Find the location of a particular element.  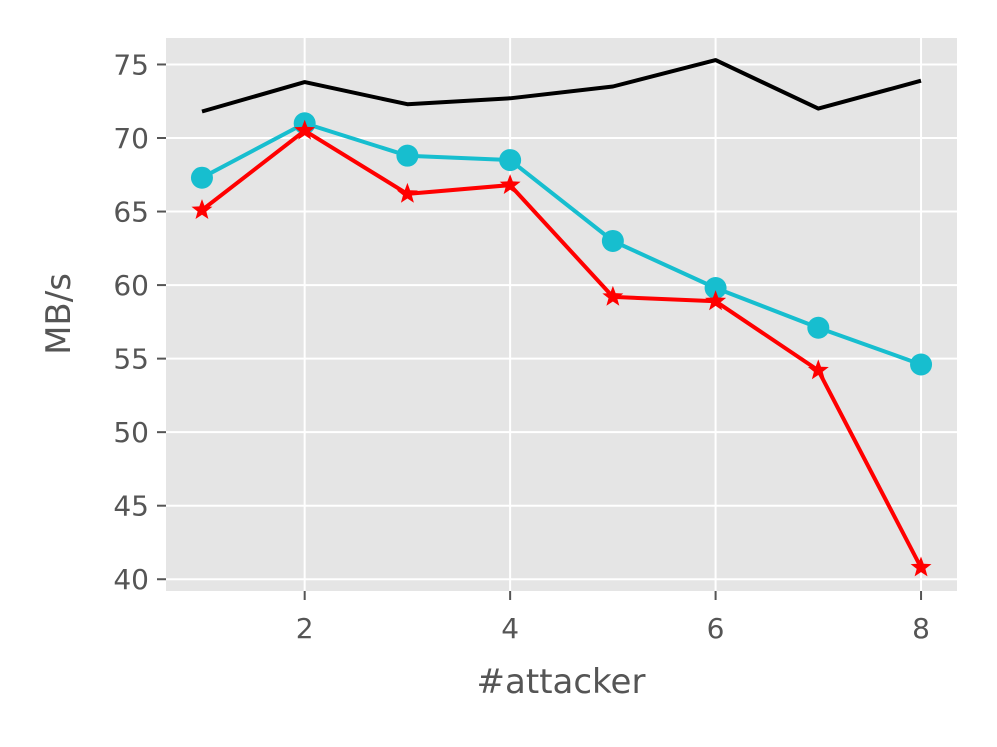

y-tick-label: 40 is located at coordinates (131, 579).